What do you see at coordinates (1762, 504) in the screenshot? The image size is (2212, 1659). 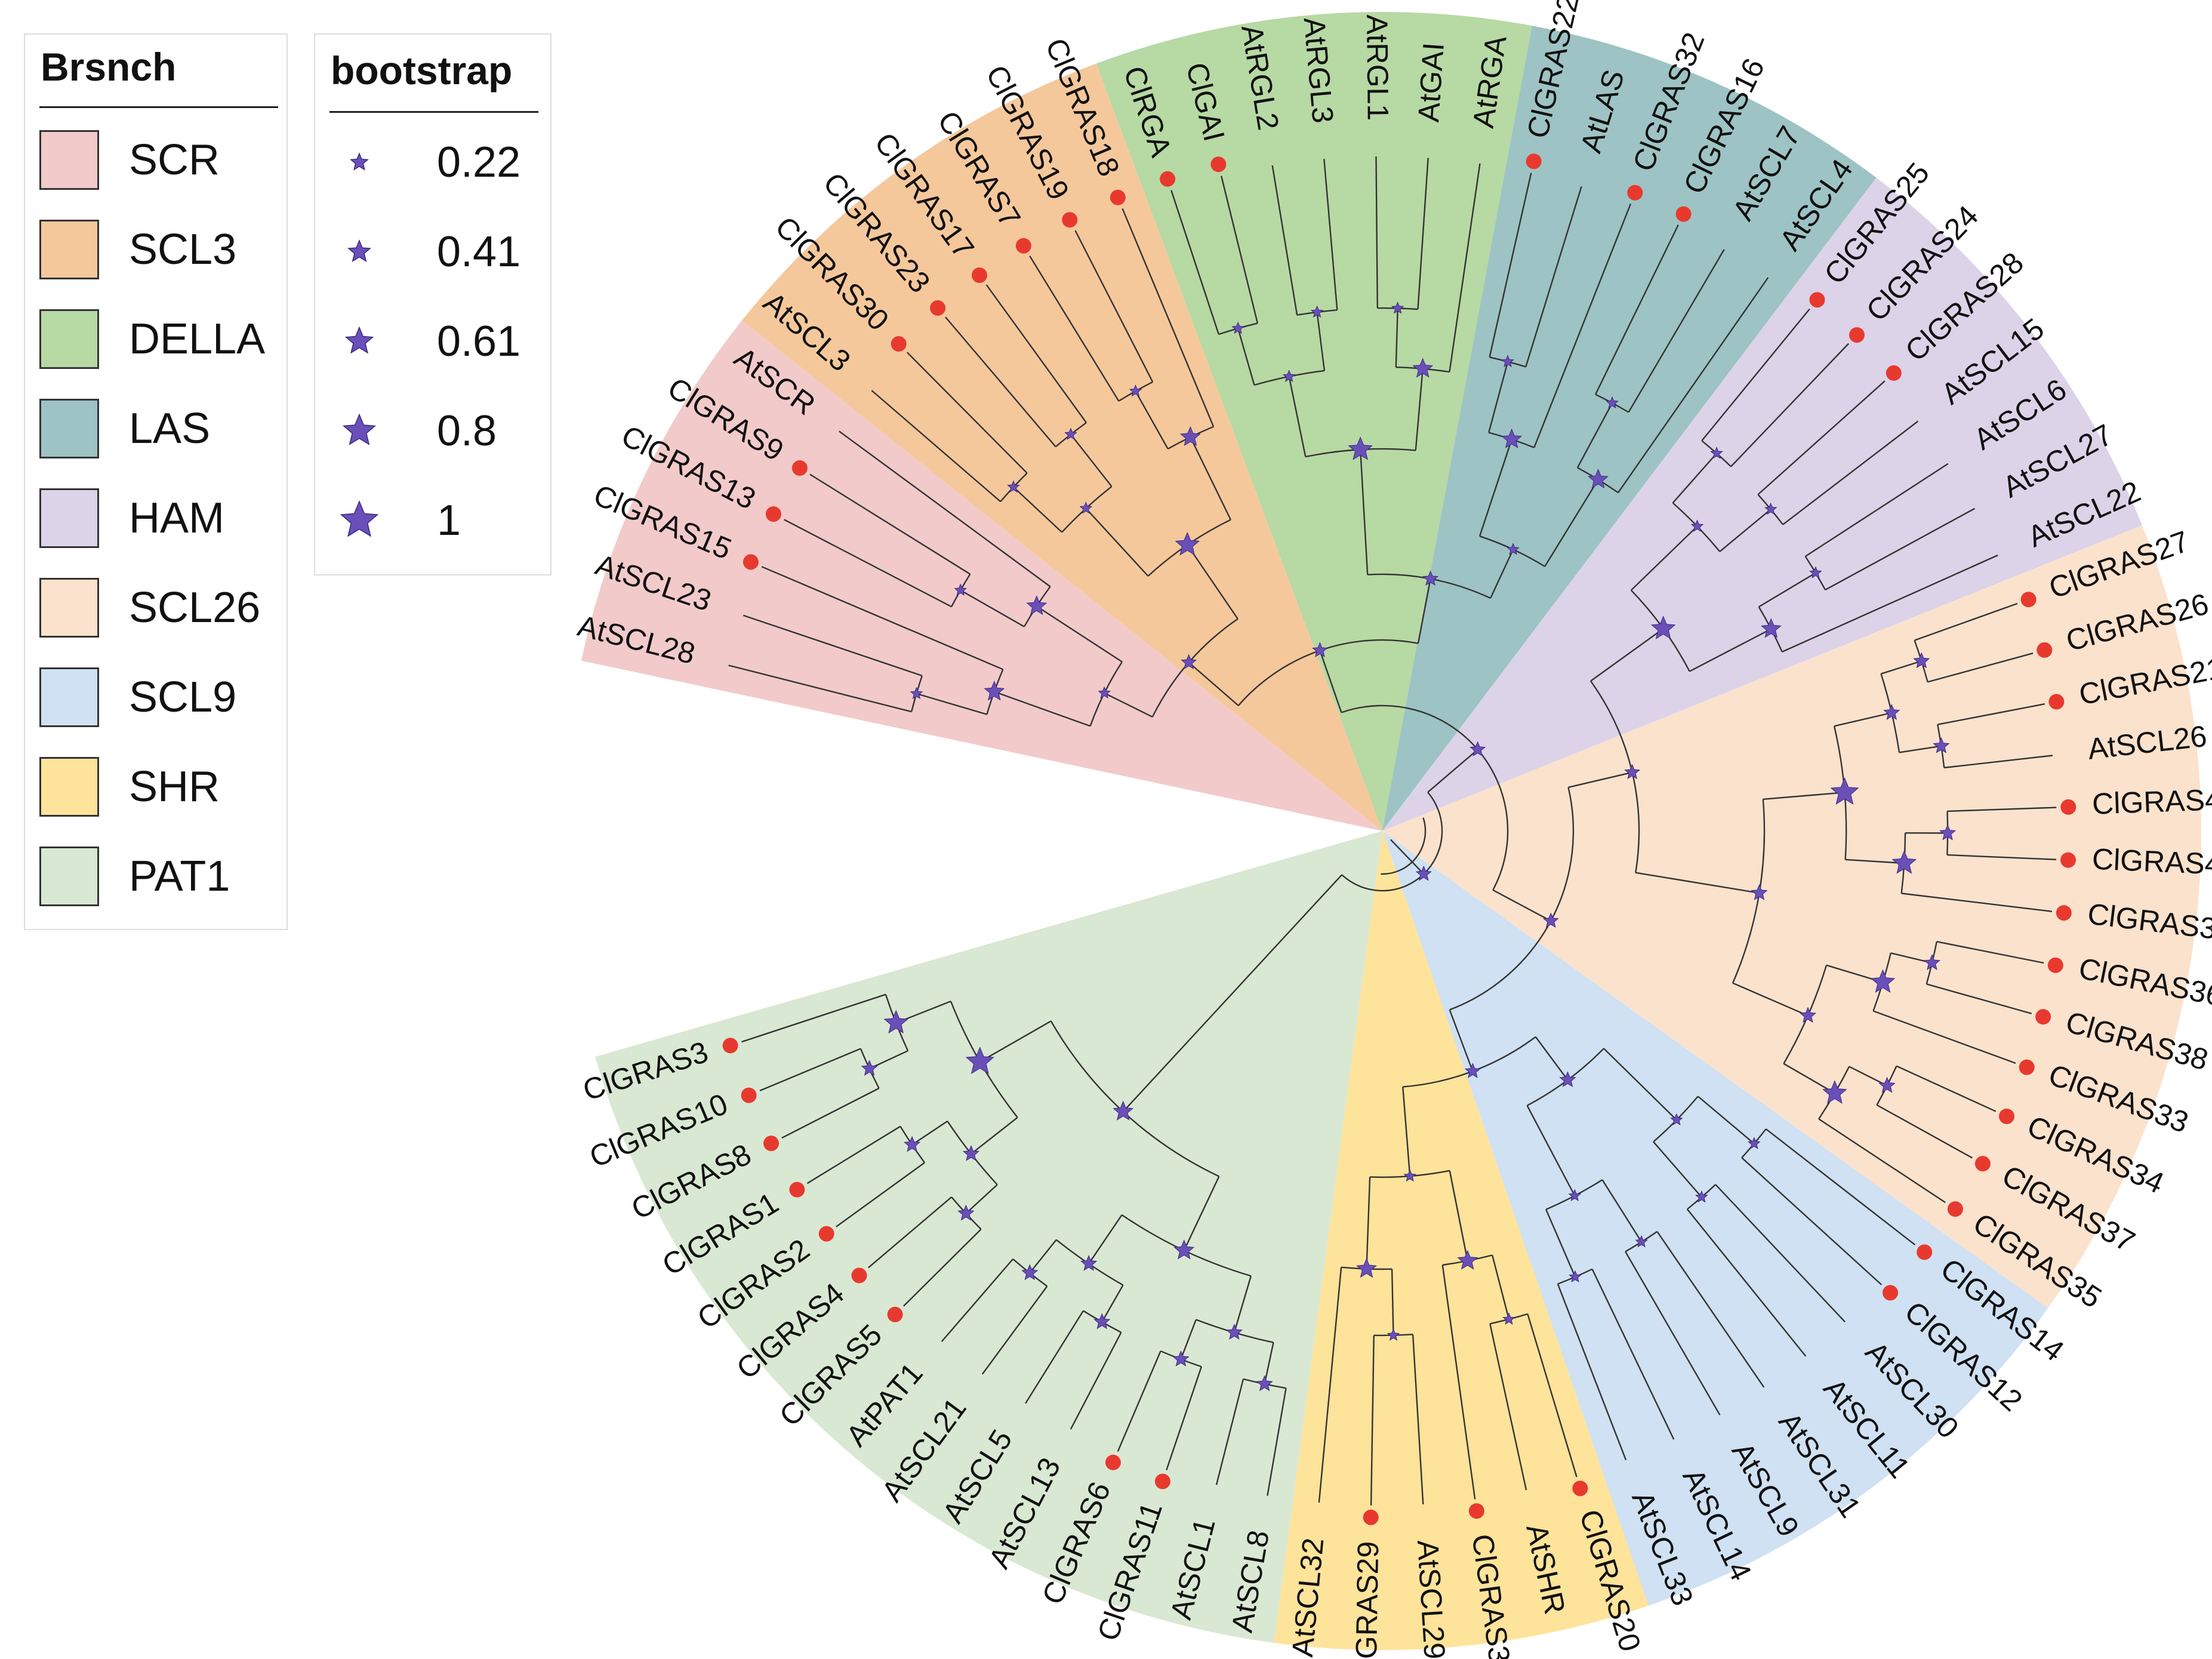 I see `clade-sector-ham` at bounding box center [1762, 504].